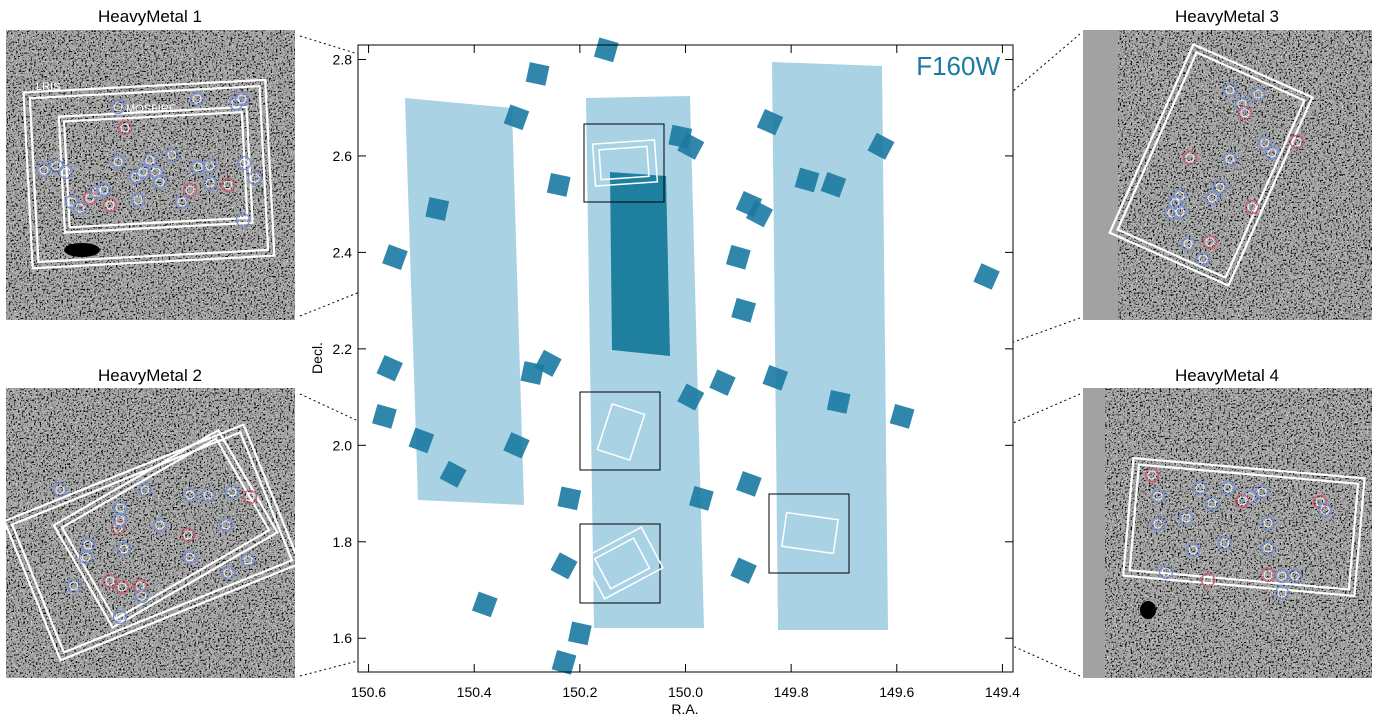  I want to click on y-tick-label: 2.4, so click(343, 252).